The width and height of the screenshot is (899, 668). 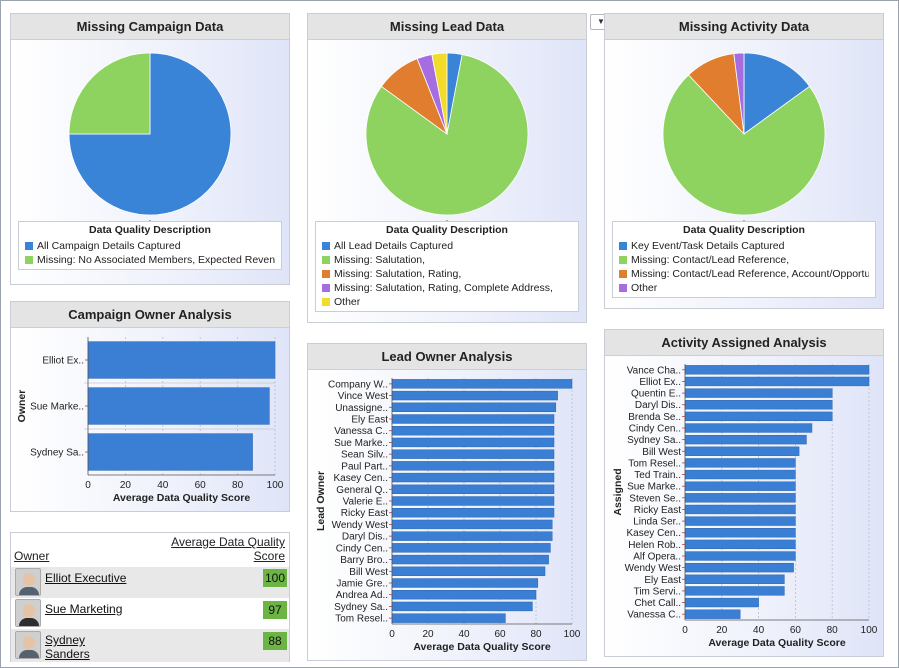 What do you see at coordinates (126, 485) in the screenshot?
I see `x-tick-label: 20` at bounding box center [126, 485].